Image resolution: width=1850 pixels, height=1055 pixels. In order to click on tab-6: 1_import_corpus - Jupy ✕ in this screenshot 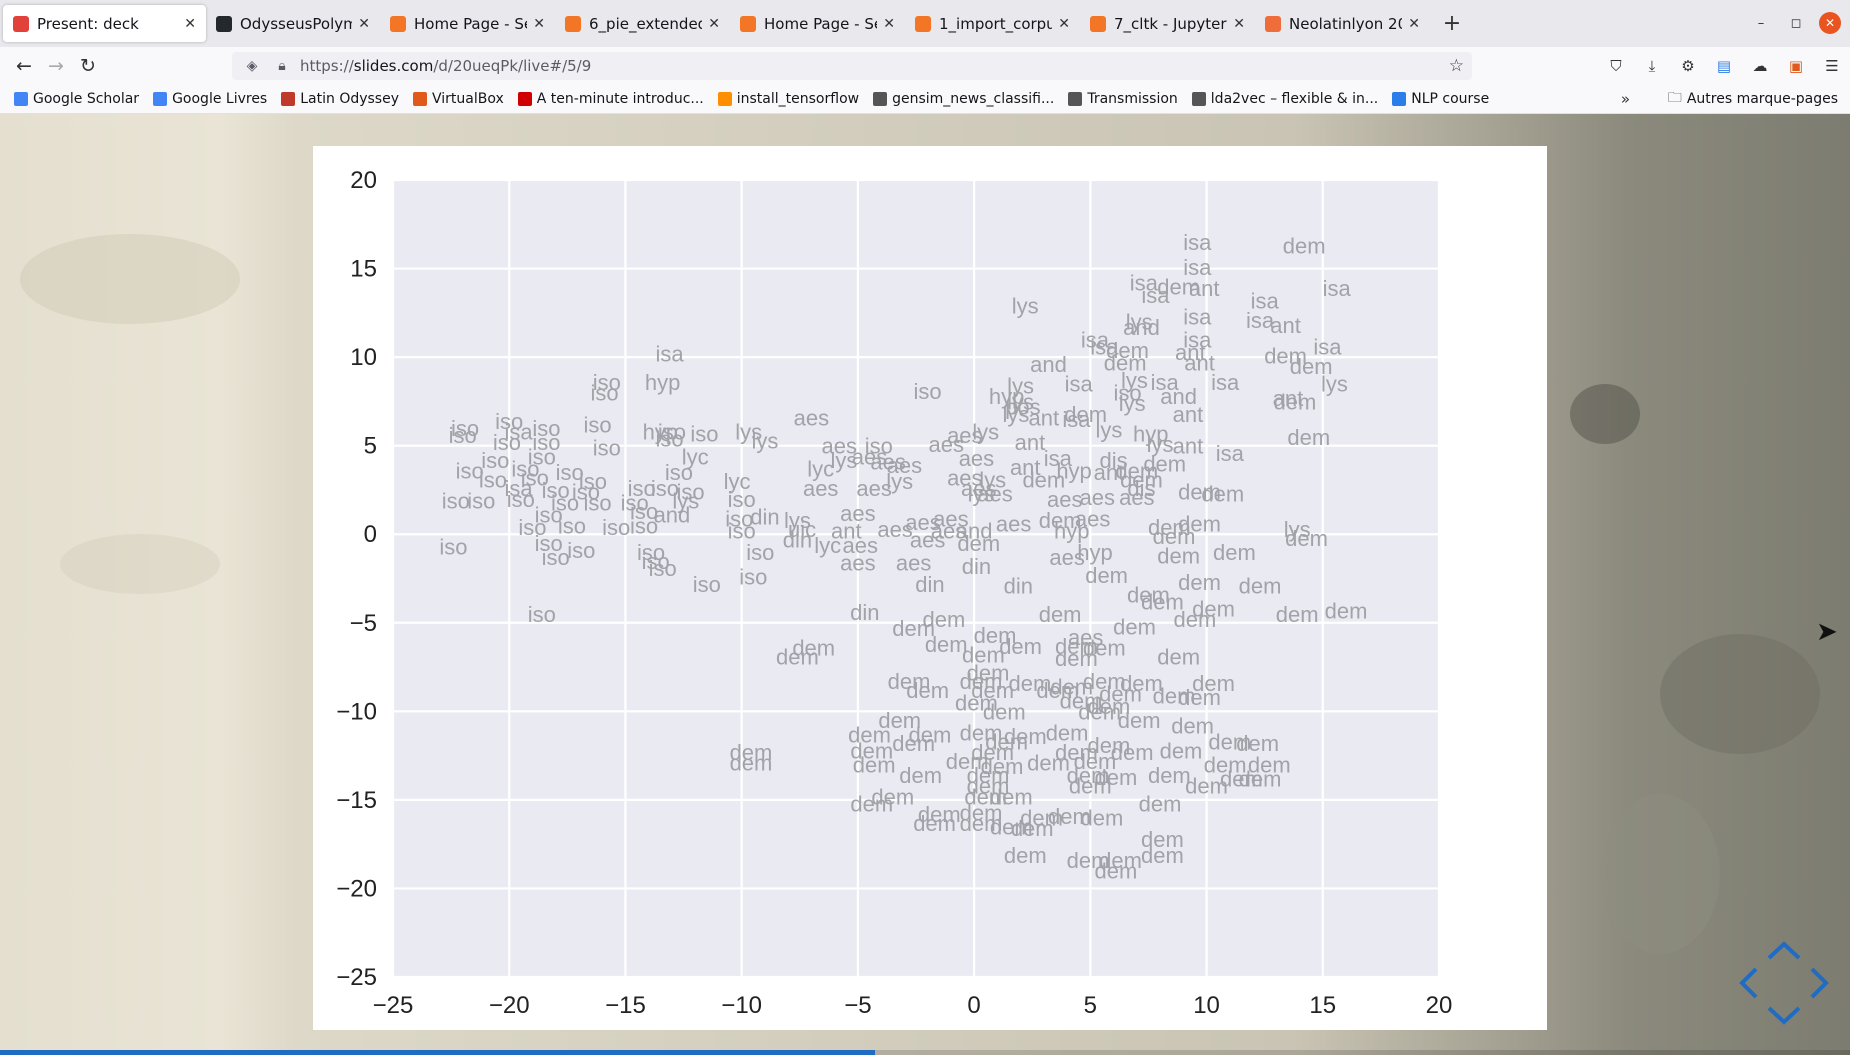, I will do `click(992, 23)`.